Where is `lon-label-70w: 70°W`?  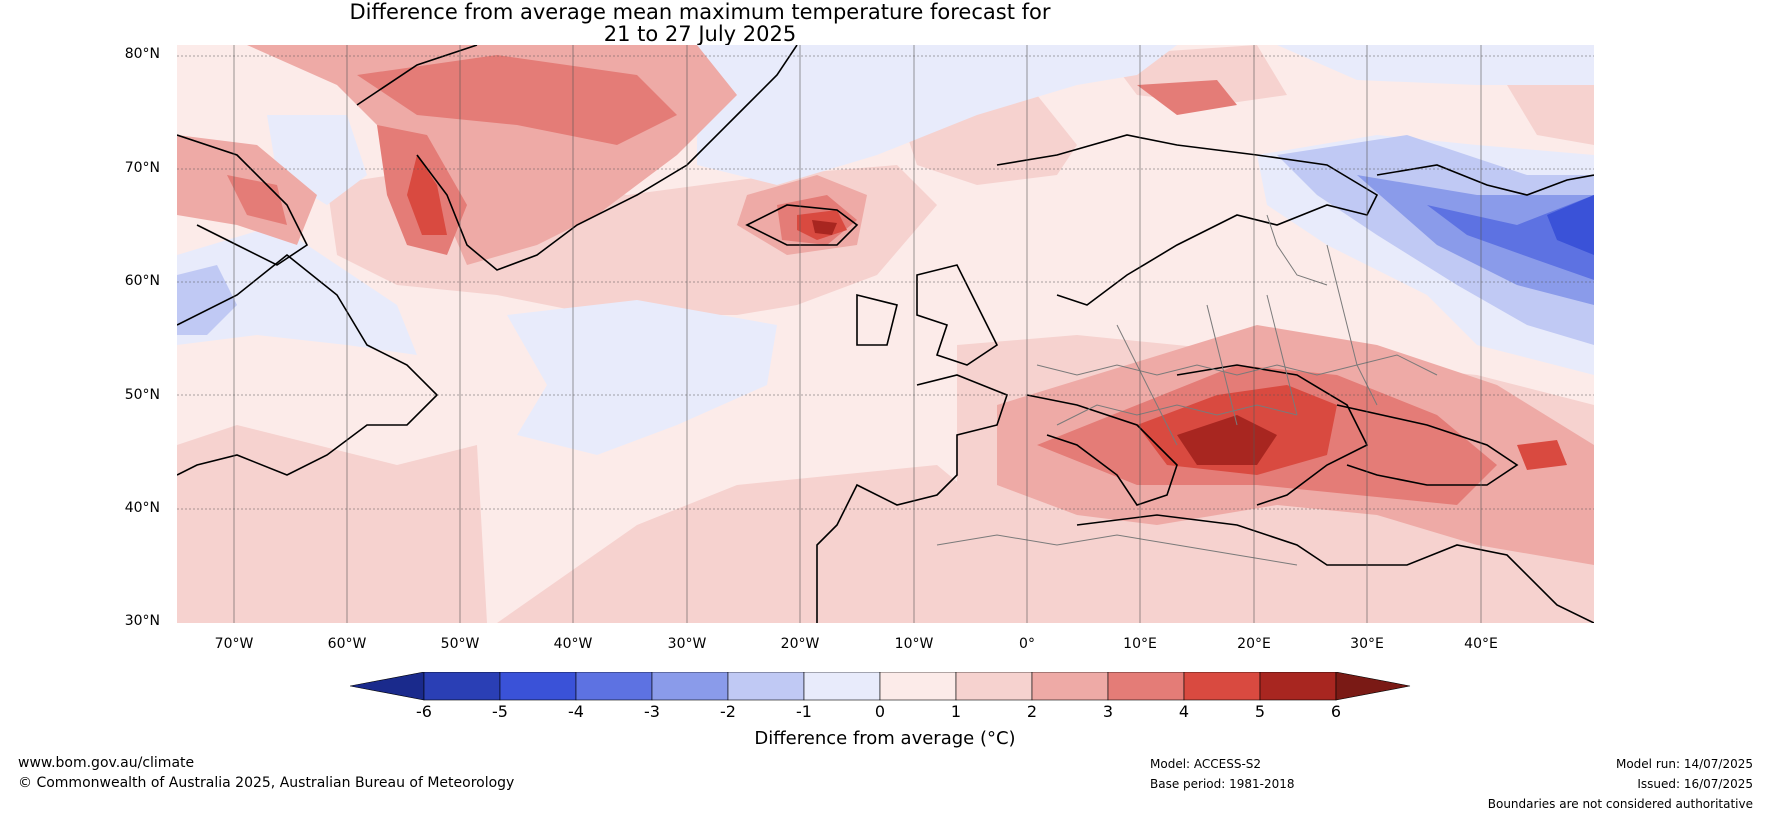
lon-label-70w: 70°W is located at coordinates (234, 644).